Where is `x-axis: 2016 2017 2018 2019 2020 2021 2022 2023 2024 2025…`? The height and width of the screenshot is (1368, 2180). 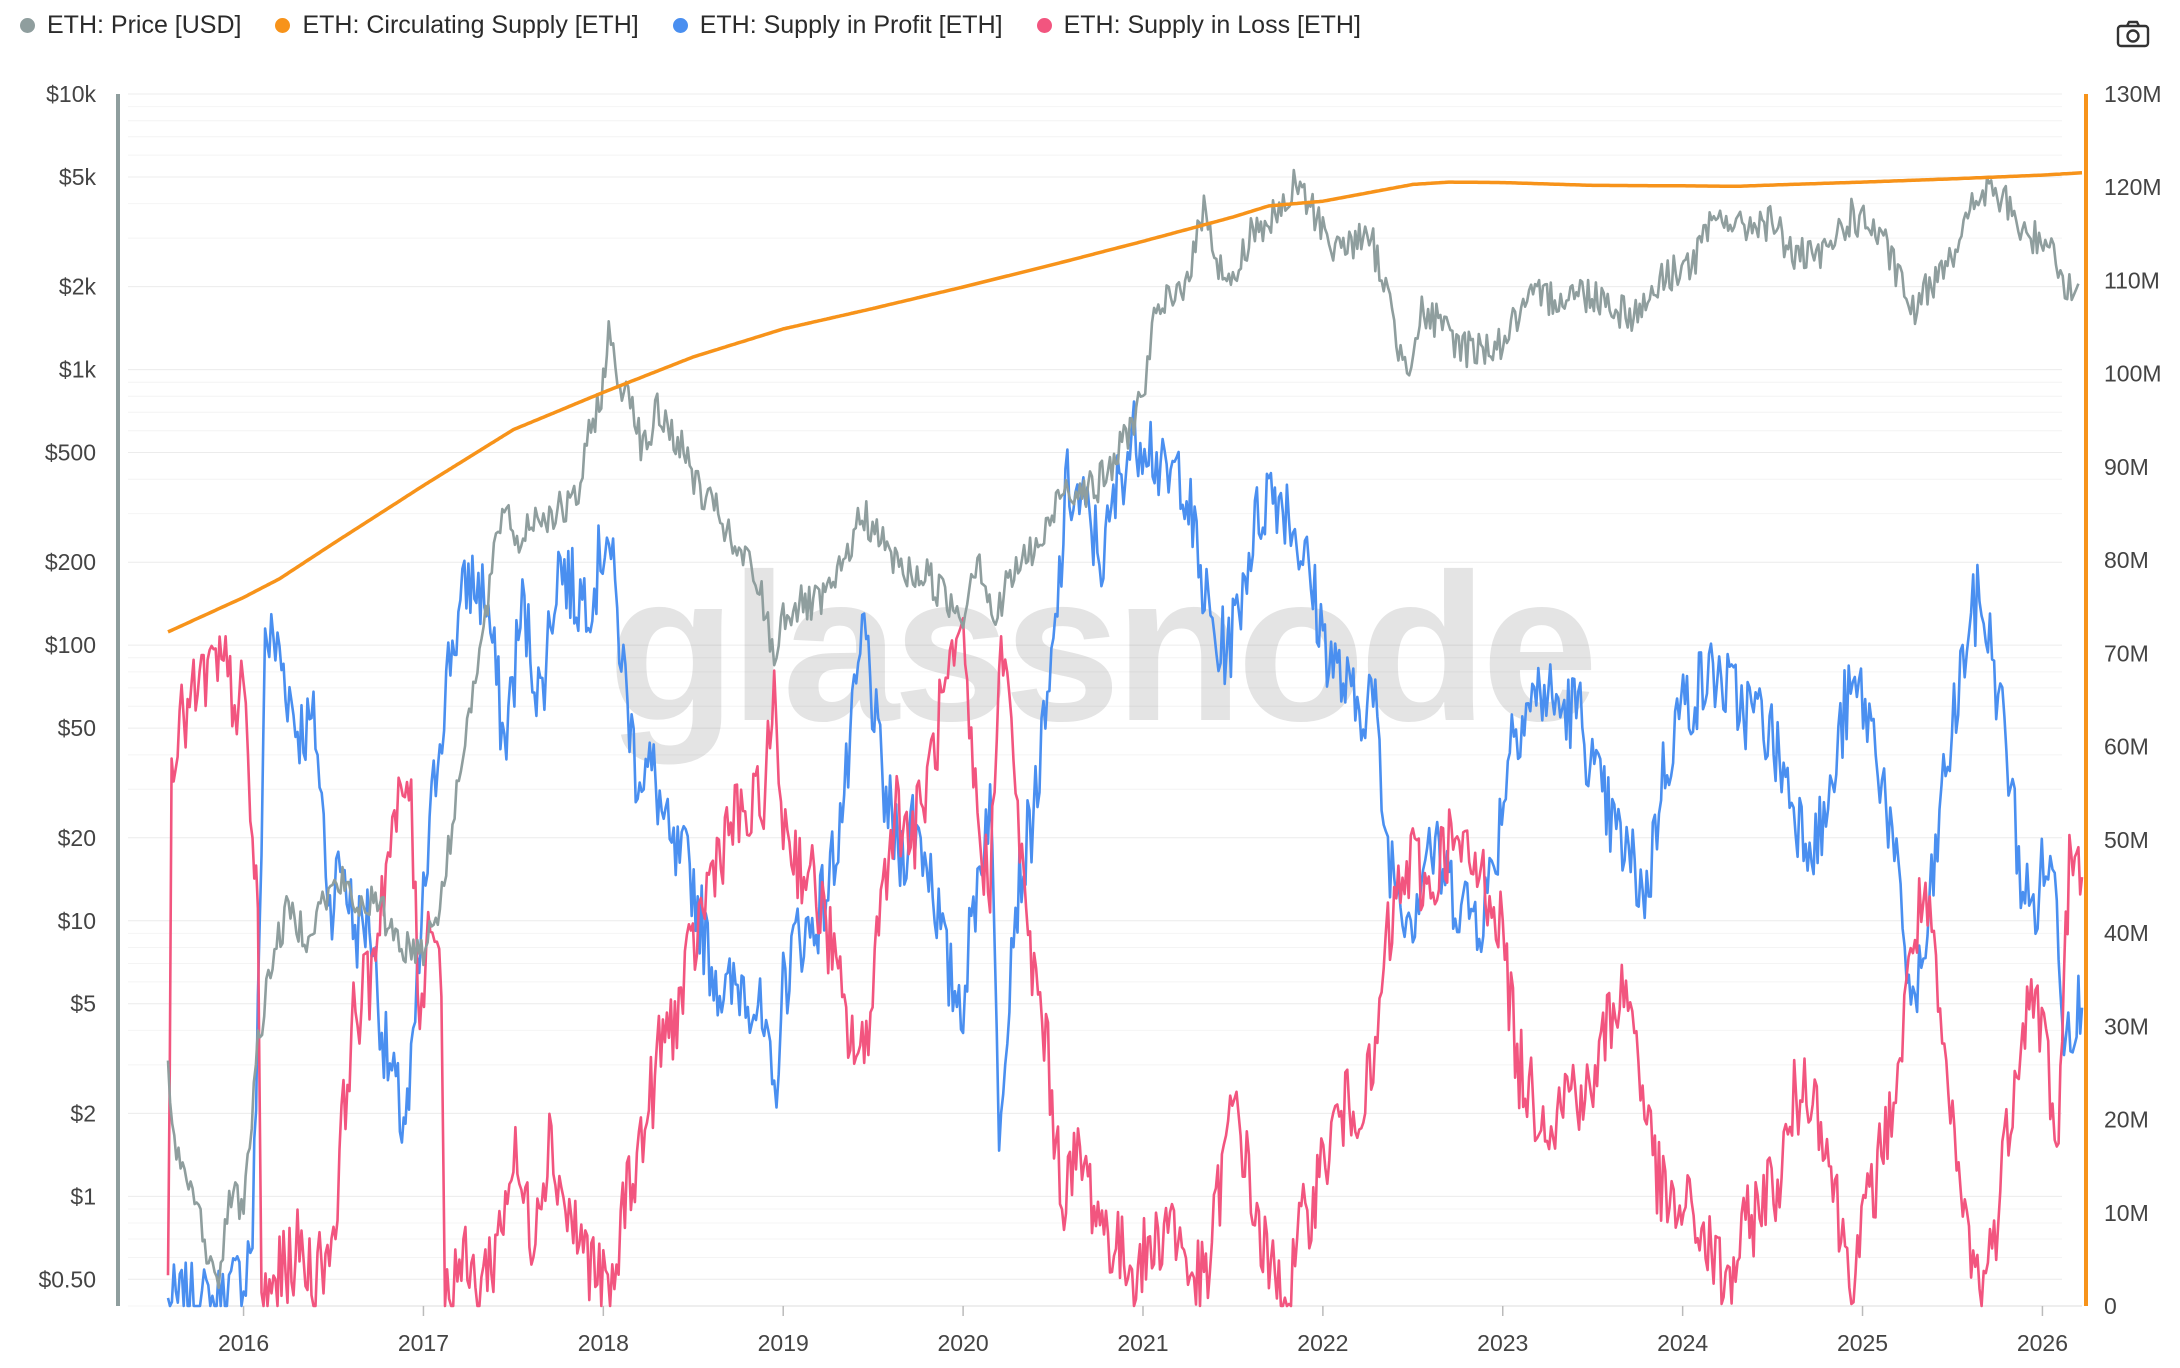 x-axis: 2016 2017 2018 2019 2020 2021 2022 2023 2024 2025… is located at coordinates (1125, 1330).